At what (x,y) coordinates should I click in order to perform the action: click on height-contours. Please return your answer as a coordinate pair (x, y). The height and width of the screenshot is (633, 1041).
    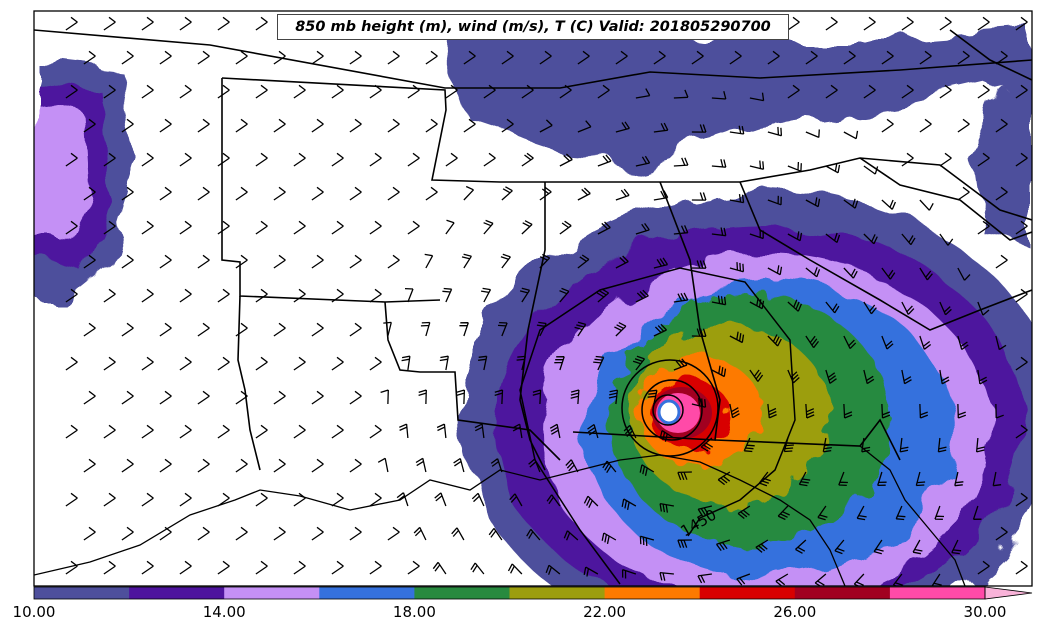
    Looking at the image, I should click on (657, 426).